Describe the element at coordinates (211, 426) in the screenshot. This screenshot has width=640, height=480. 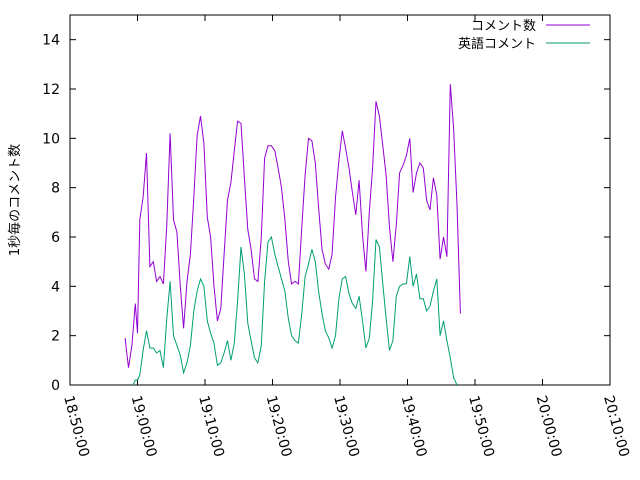
I see `x-tick-label: 19:10:00` at that location.